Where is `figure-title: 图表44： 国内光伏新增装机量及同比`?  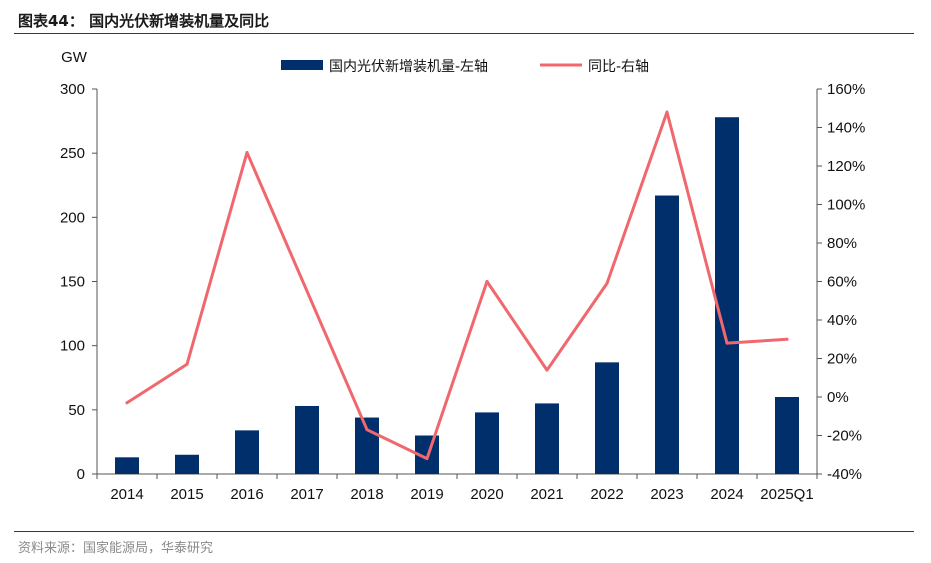
figure-title: 图表44： 国内光伏新增装机量及同比 is located at coordinates (144, 21).